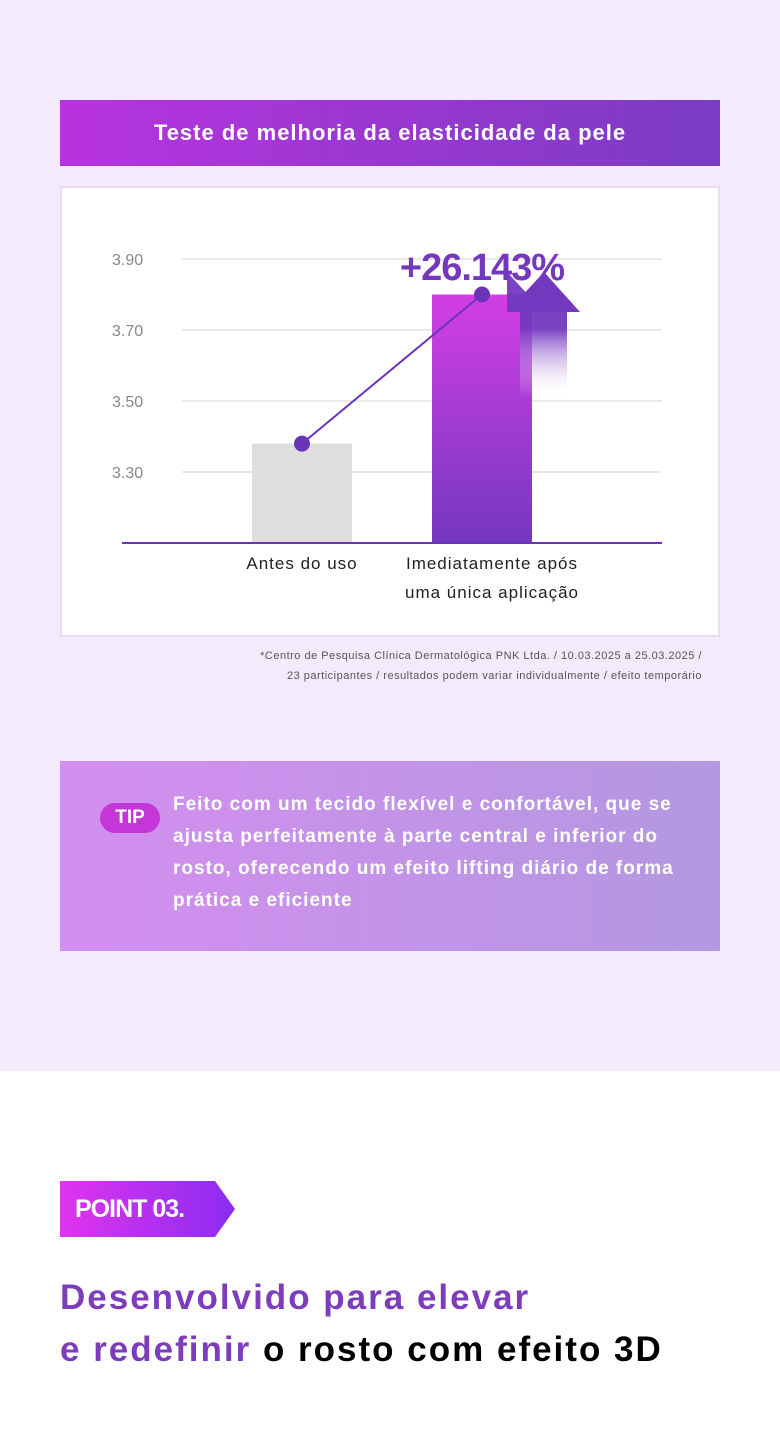 The height and width of the screenshot is (1438, 780). I want to click on tip-badge: TIP, so click(130, 818).